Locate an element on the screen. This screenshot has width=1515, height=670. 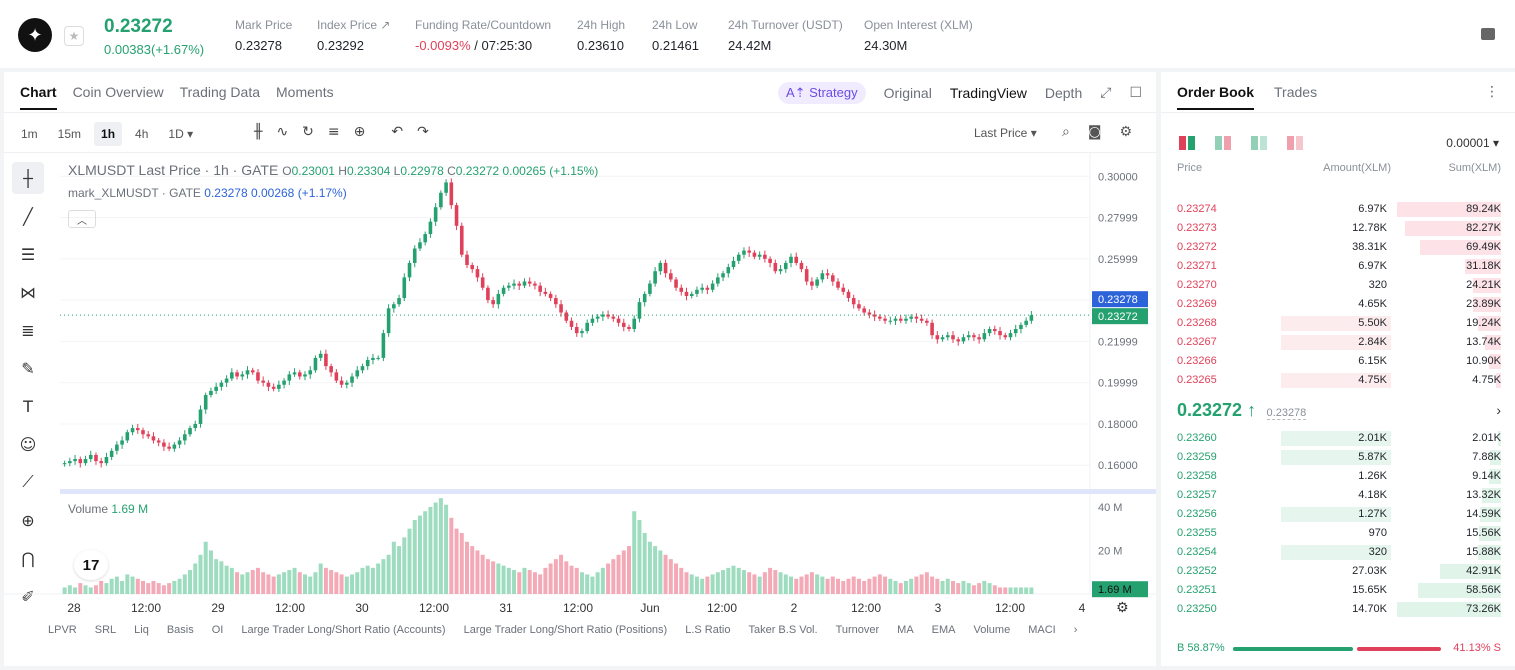
tab-tradingview: TradingView is located at coordinates (988, 93).